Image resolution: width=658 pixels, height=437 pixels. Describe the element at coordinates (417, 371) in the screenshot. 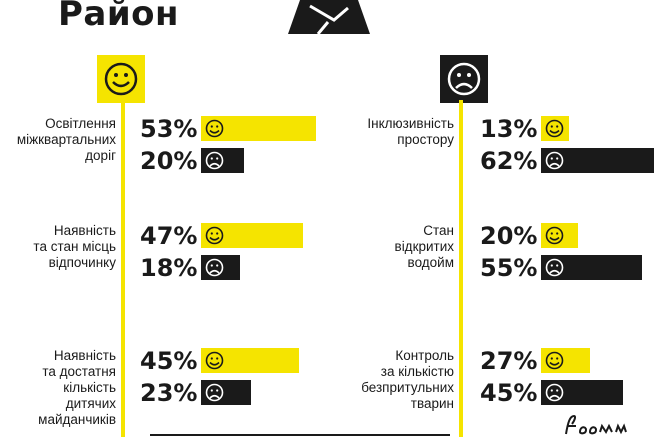

I see `category-label-line: за кількістю` at that location.